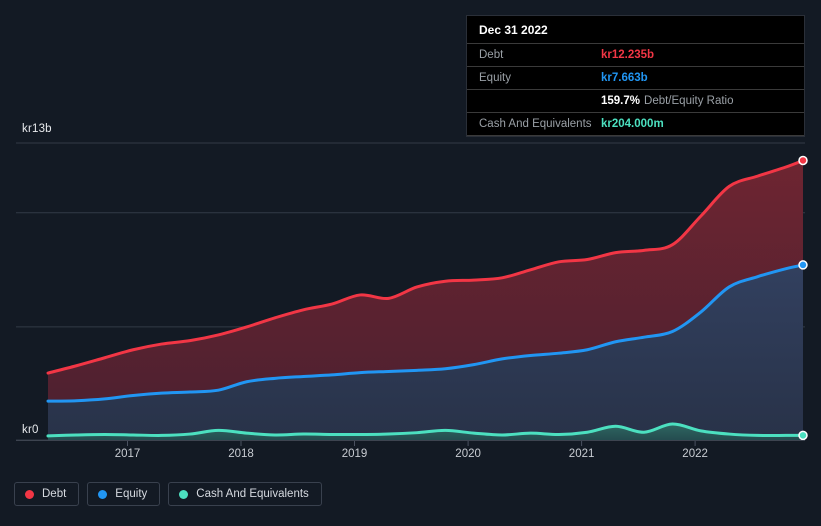 The height and width of the screenshot is (526, 821). What do you see at coordinates (127, 454) in the screenshot?
I see `x-axis-year-label: 2017` at bounding box center [127, 454].